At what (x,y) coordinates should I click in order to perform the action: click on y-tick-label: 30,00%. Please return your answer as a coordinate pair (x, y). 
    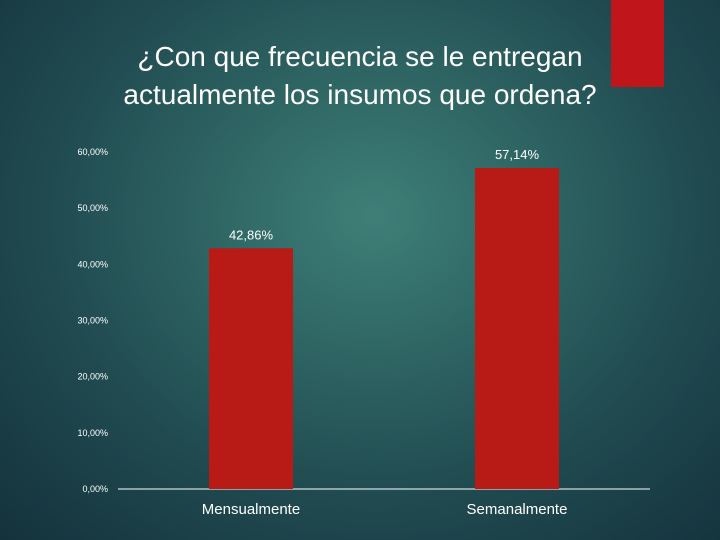
    Looking at the image, I should click on (92, 321).